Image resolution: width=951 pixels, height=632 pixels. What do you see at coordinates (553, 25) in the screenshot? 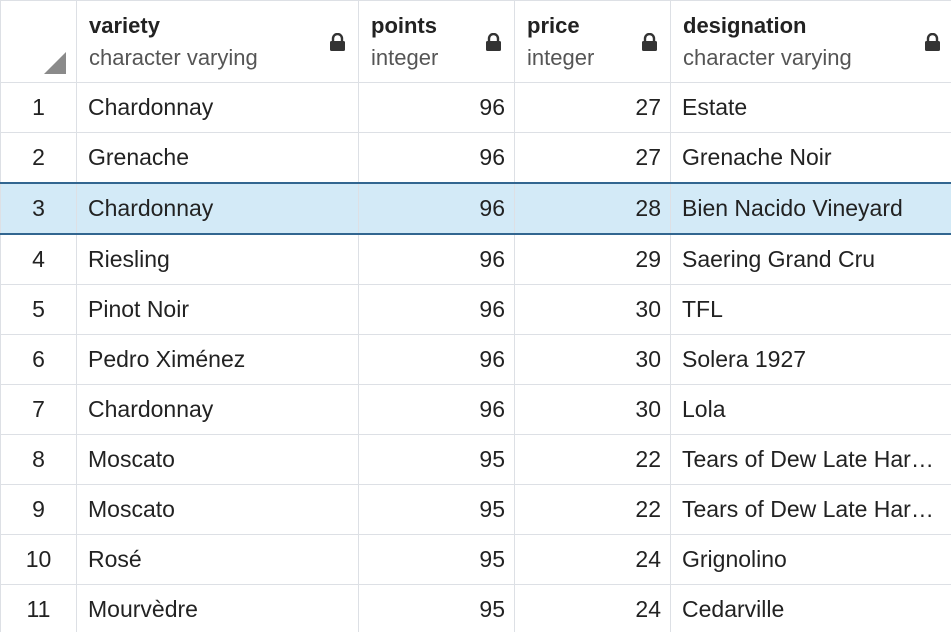
I see `column-name: price` at bounding box center [553, 25].